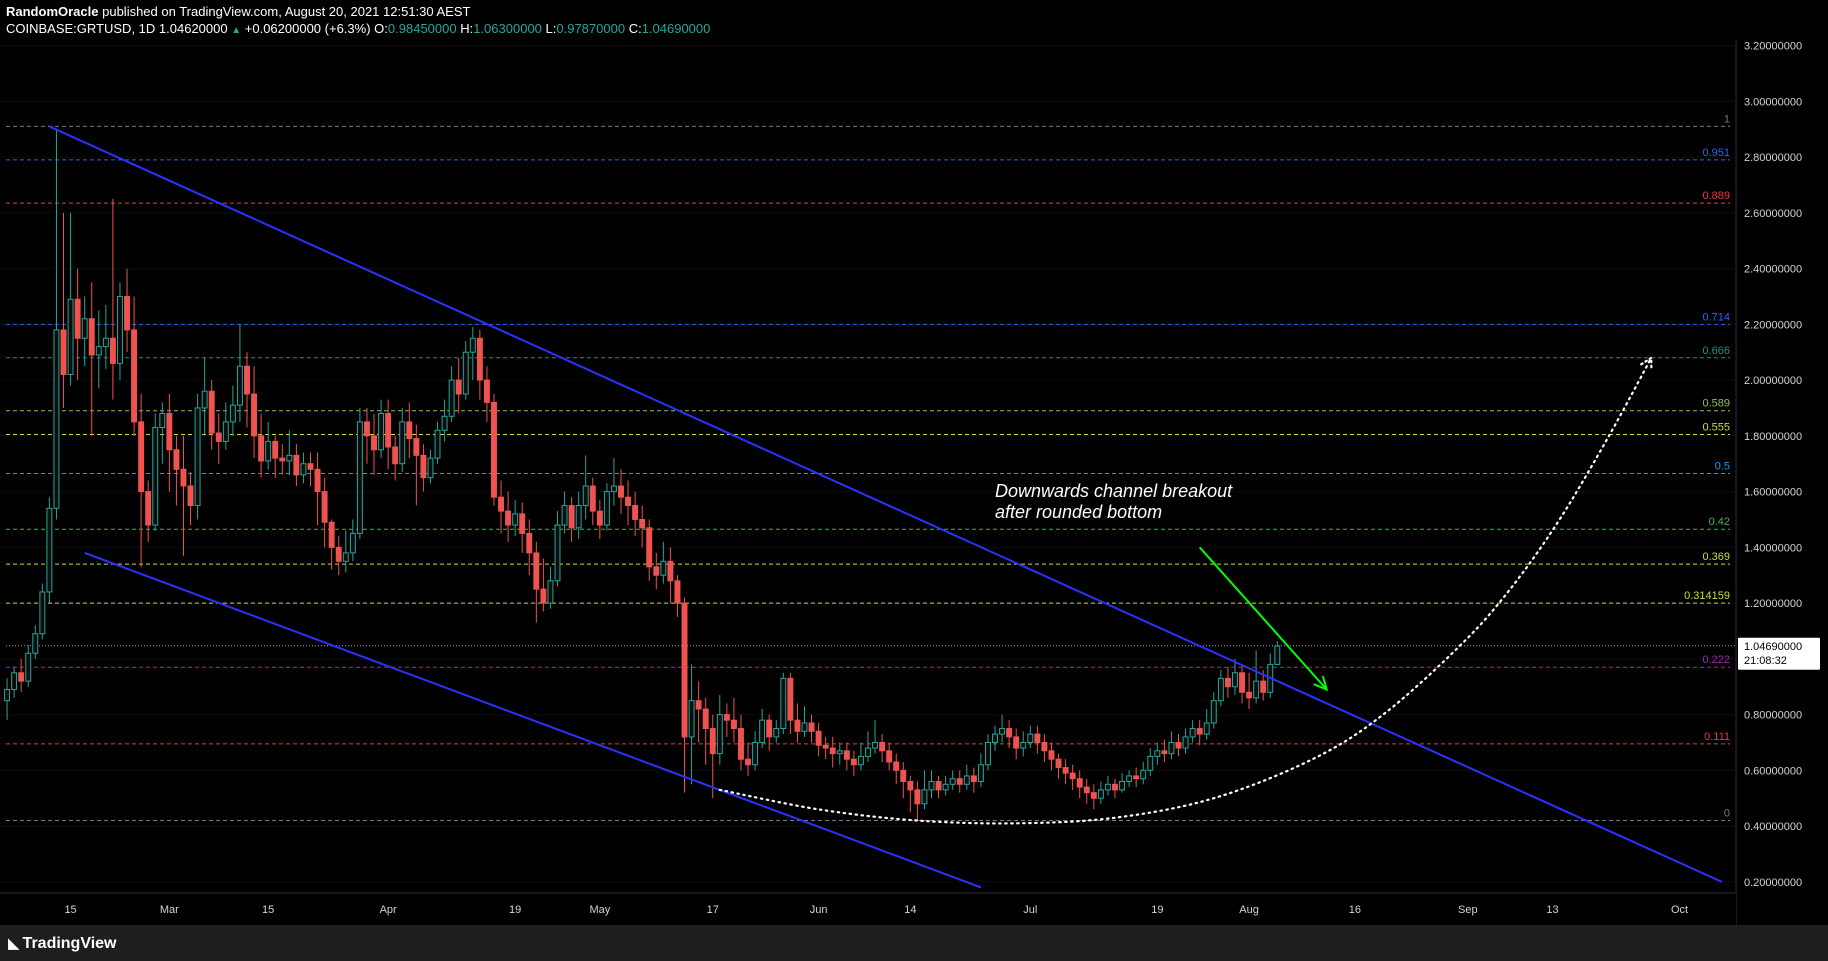  What do you see at coordinates (1078, 512) in the screenshot?
I see `annotation-line2: after rounded bottom` at bounding box center [1078, 512].